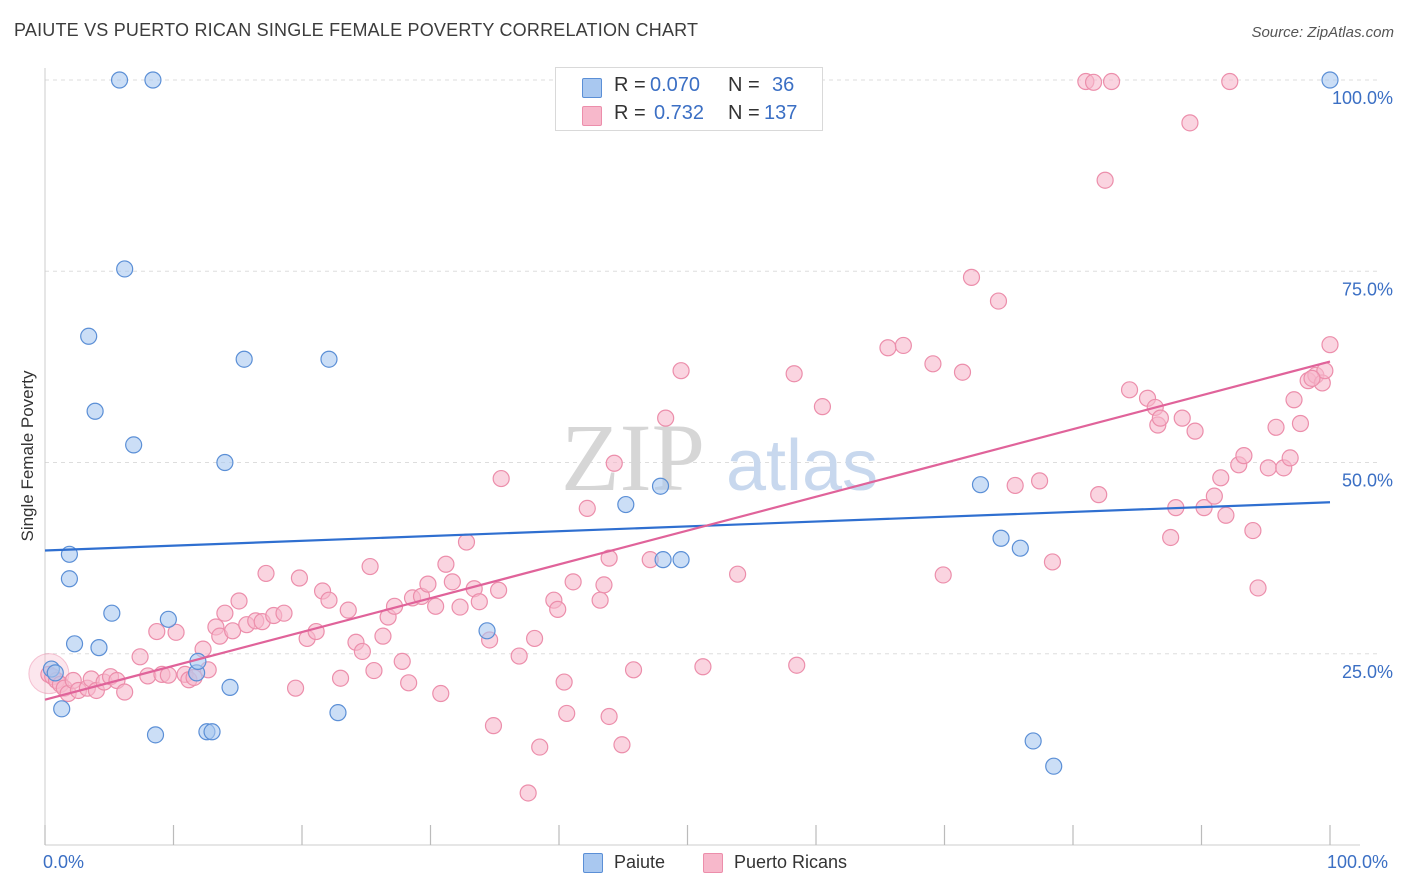 The image size is (1406, 892). I want to click on r-value: 0.070, so click(675, 85).